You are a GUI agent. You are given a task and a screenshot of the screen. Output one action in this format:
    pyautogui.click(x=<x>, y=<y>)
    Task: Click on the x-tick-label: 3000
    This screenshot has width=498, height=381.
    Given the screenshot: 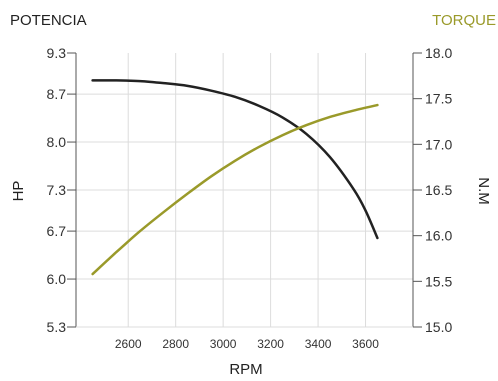 What is the action you would take?
    pyautogui.click(x=223, y=344)
    